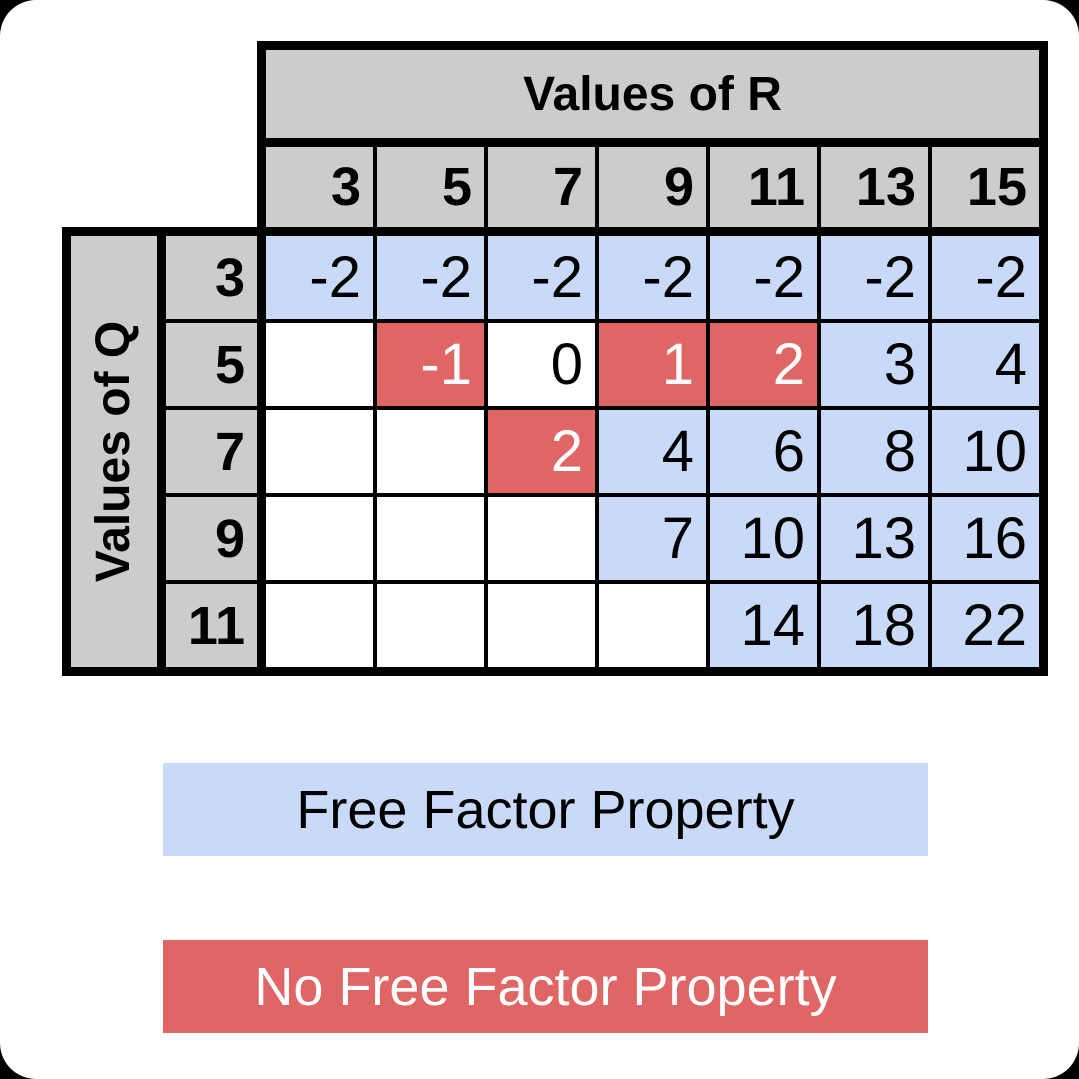 Image resolution: width=1079 pixels, height=1079 pixels. I want to click on grid-cell: 0, so click(541, 364).